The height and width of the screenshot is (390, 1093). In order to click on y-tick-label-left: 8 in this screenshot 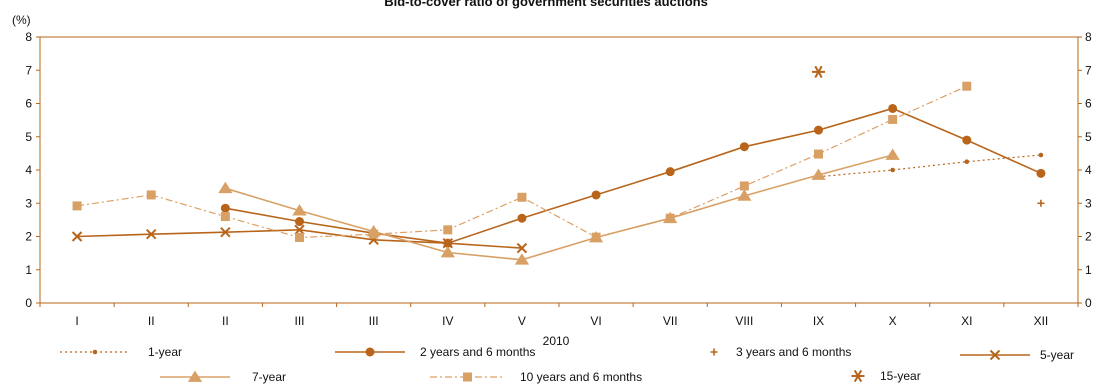, I will do `click(28, 37)`.